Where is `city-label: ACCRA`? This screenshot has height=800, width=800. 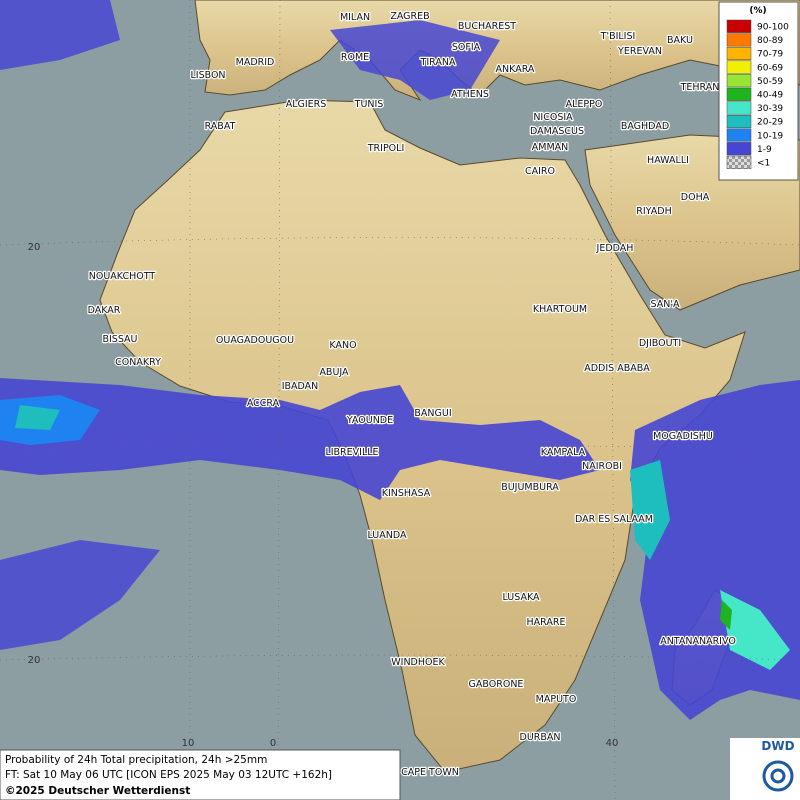
city-label: ACCRA is located at coordinates (263, 403).